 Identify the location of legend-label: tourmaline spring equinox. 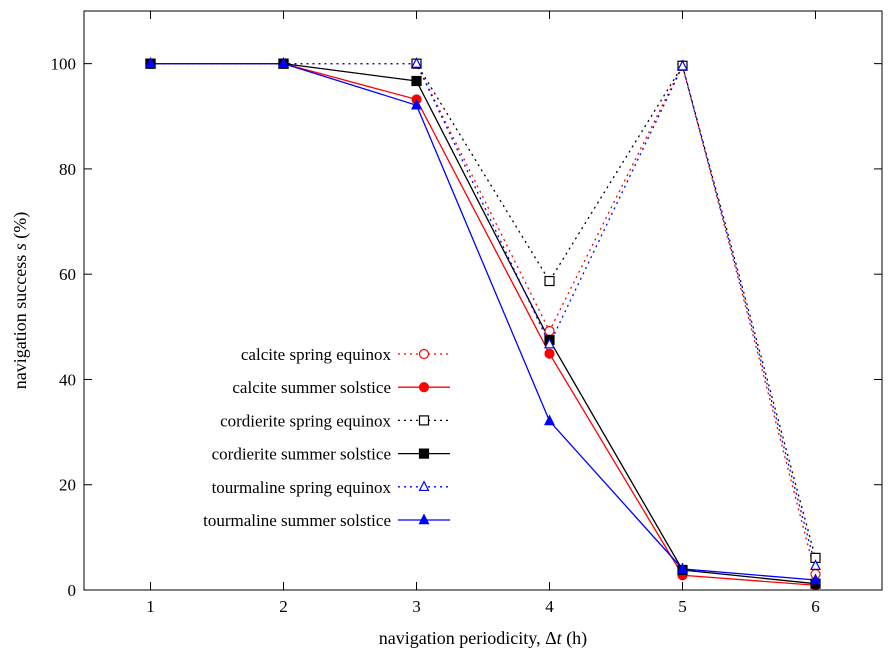
(302, 487).